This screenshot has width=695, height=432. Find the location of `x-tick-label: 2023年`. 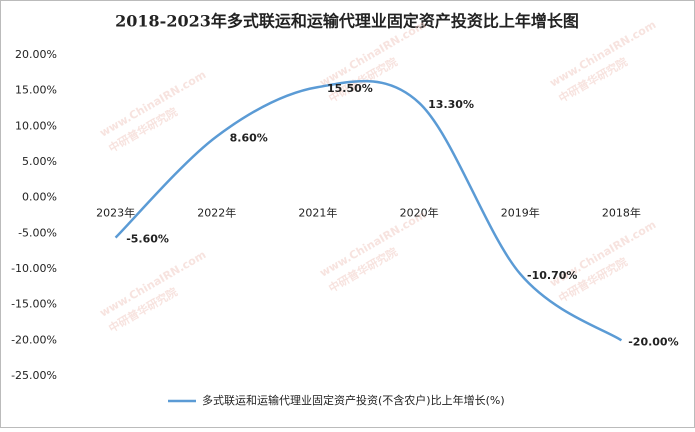

x-tick-label: 2023年 is located at coordinates (115, 213).